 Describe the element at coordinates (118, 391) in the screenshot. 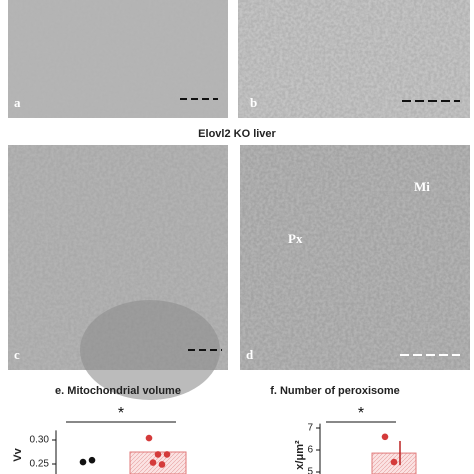

I see `chart-title: e. Mitochondrial volume` at that location.